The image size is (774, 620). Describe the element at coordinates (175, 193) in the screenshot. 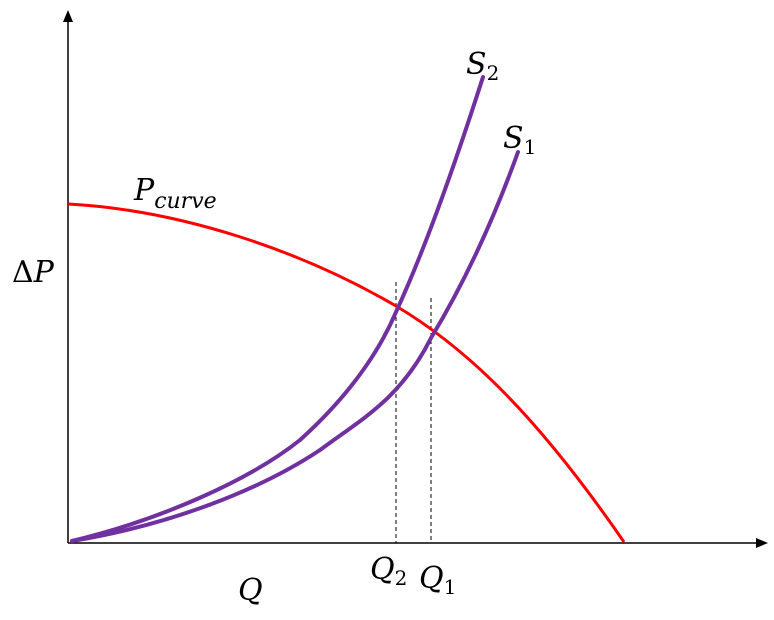

I see `pump-curve-label: Pcurve` at that location.